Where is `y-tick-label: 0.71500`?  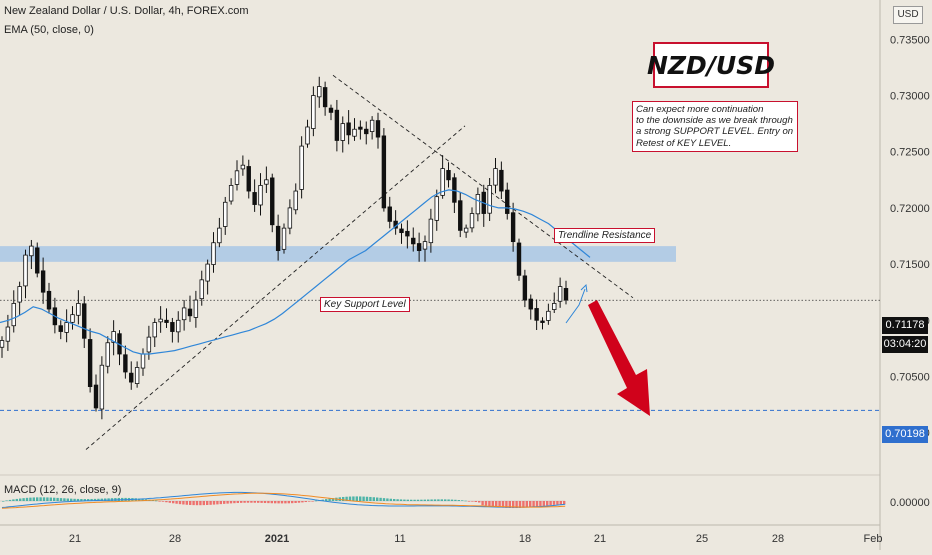
y-tick-label: 0.71500 is located at coordinates (910, 265).